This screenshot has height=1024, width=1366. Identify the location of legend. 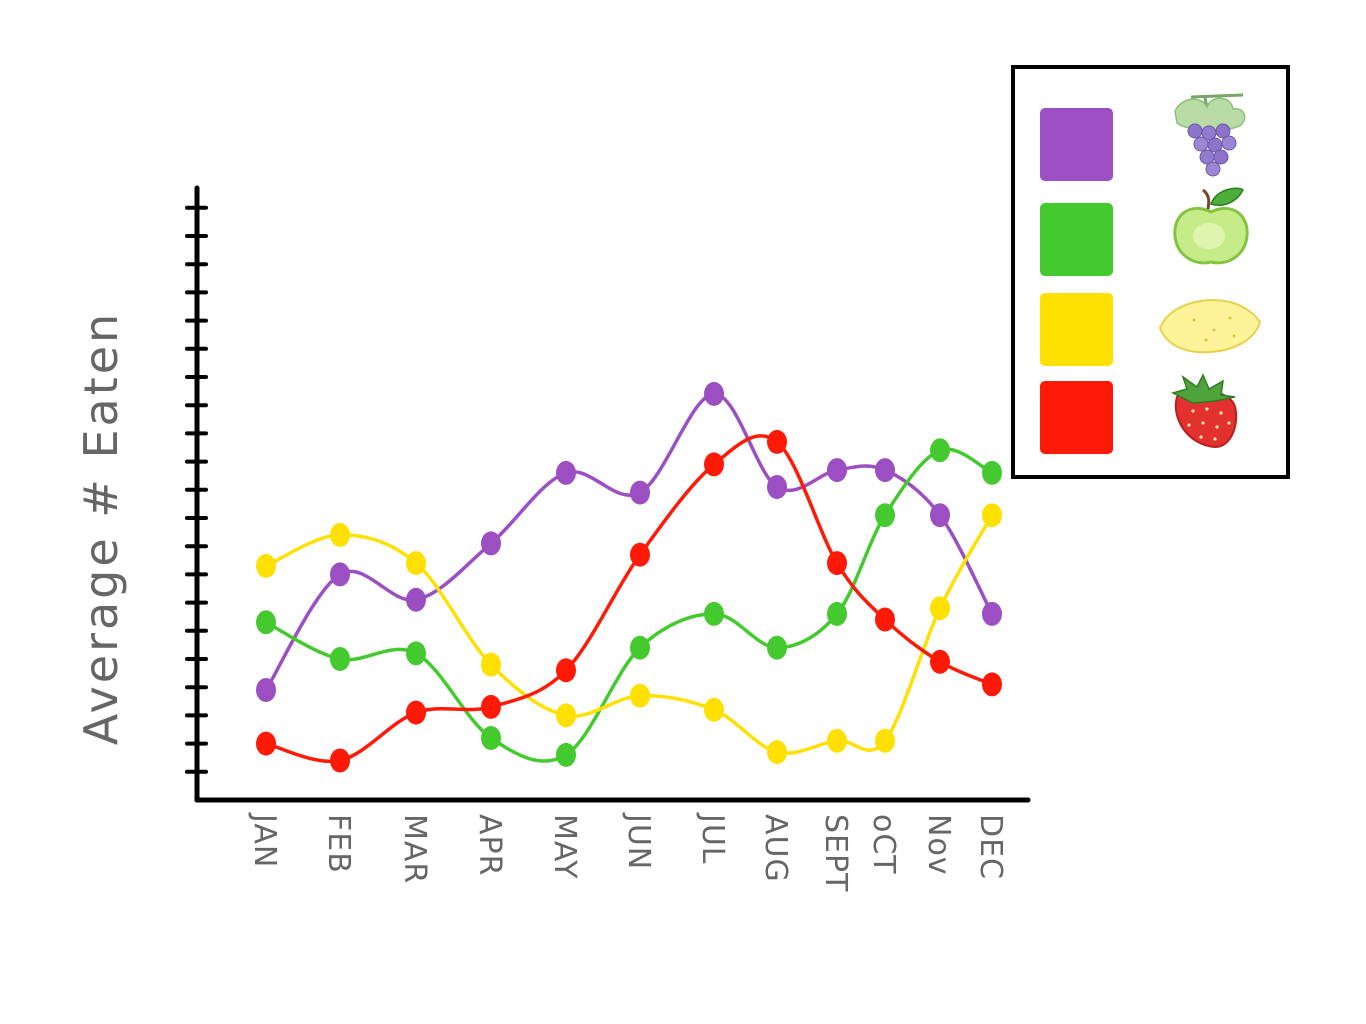
(1150, 272).